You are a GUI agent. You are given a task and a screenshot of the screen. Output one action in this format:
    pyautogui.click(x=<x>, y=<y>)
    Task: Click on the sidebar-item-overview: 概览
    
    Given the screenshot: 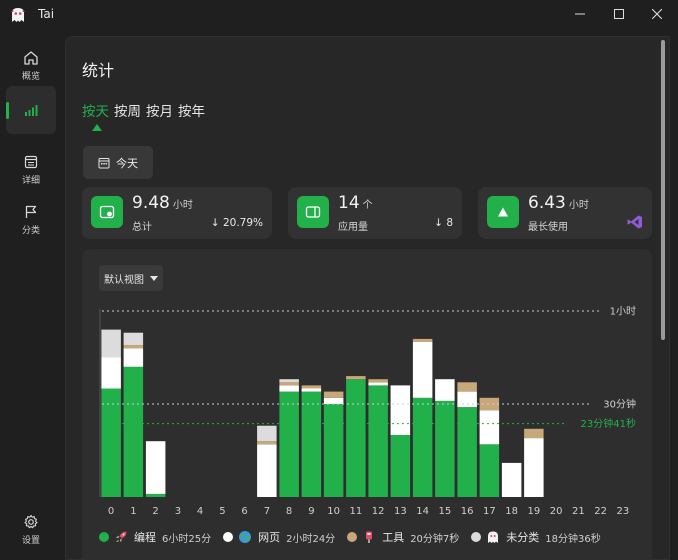 What is the action you would take?
    pyautogui.click(x=31, y=66)
    